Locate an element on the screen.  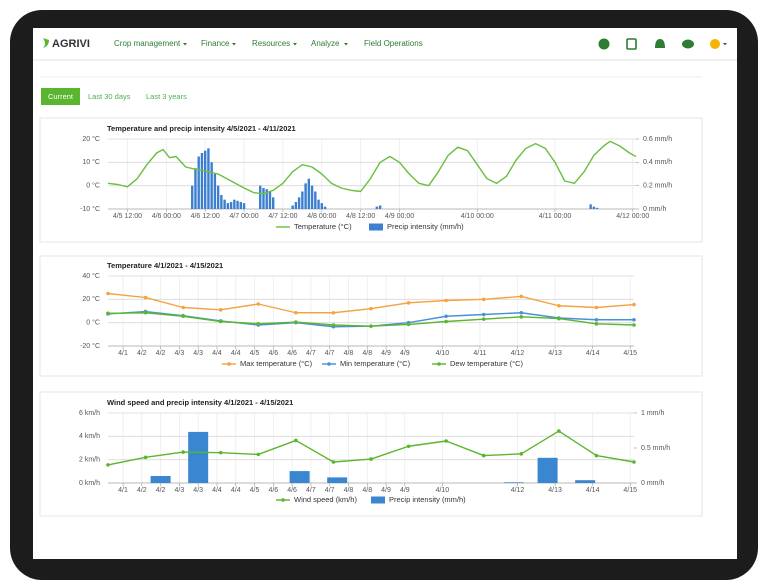
x-tick-label: 4/14 is located at coordinates (593, 490).